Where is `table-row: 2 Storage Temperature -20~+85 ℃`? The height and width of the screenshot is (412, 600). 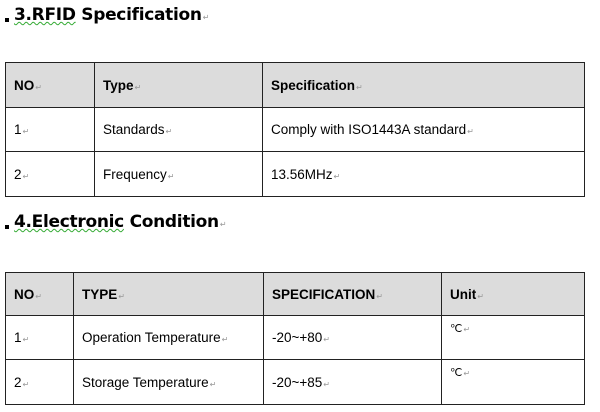
table-row: 2 Storage Temperature -20~+85 ℃ is located at coordinates (295, 382).